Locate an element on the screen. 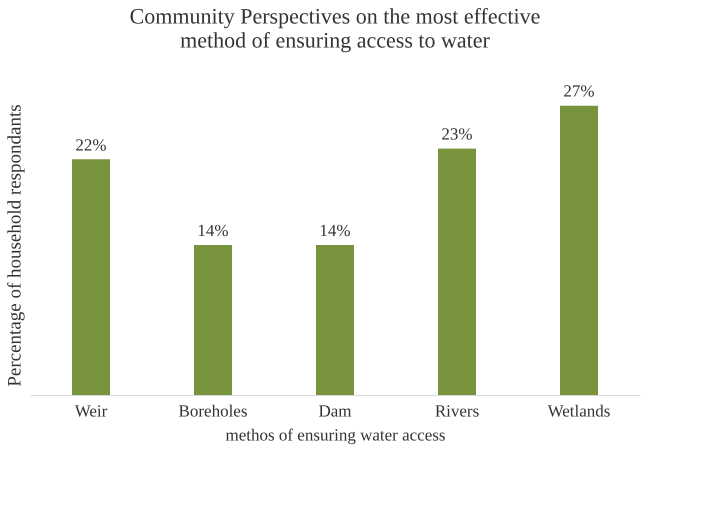 The height and width of the screenshot is (514, 722). data-label: 22% is located at coordinates (91, 144).